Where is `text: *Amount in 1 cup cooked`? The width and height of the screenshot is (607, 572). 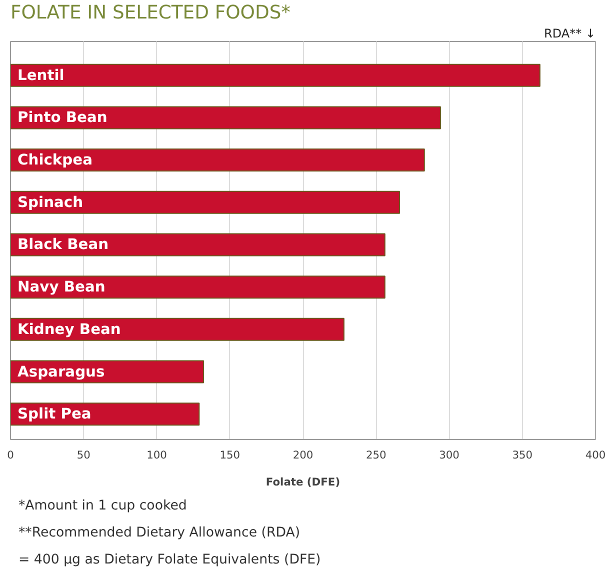
text: *Amount in 1 cup cooked is located at coordinates (102, 506).